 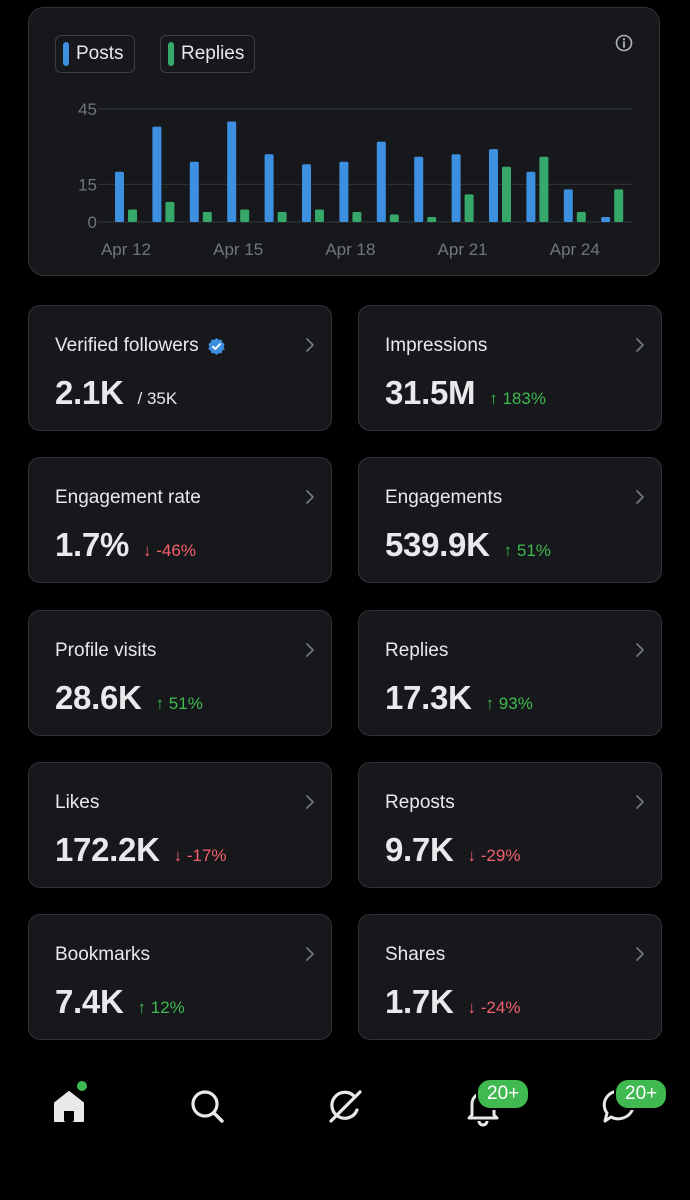 I want to click on stat-label-text: Shares, so click(x=415, y=954).